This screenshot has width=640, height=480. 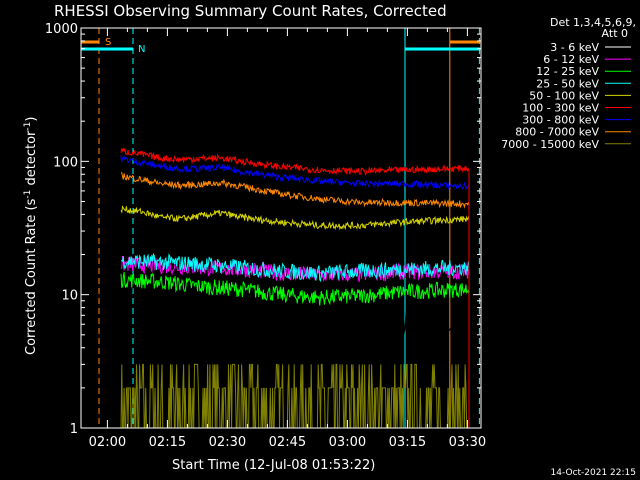 I want to click on legend-header-line2: Att 0, so click(x=615, y=33).